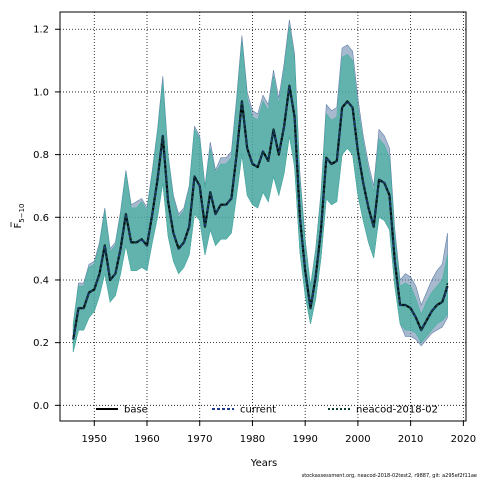 The image size is (480, 480). I want to click on legend: base current neacod-2018-02, so click(267, 410).